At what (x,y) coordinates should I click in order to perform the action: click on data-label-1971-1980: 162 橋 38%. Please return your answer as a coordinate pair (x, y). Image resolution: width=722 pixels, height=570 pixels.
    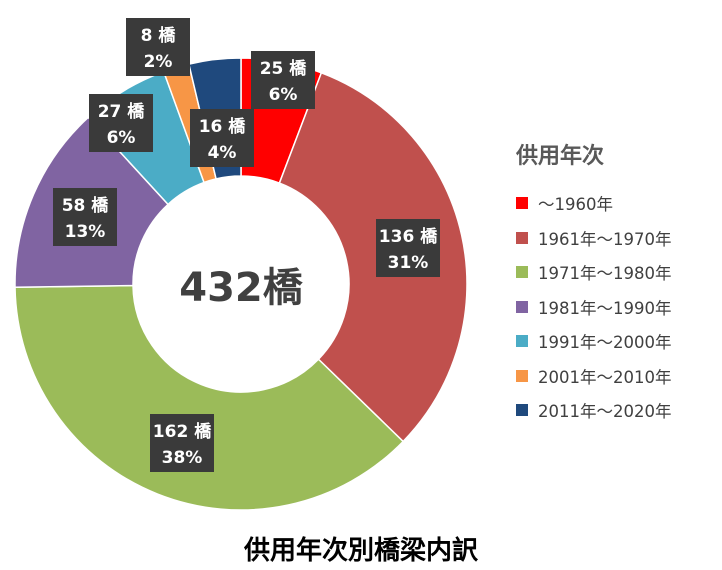
    Looking at the image, I should click on (182, 443).